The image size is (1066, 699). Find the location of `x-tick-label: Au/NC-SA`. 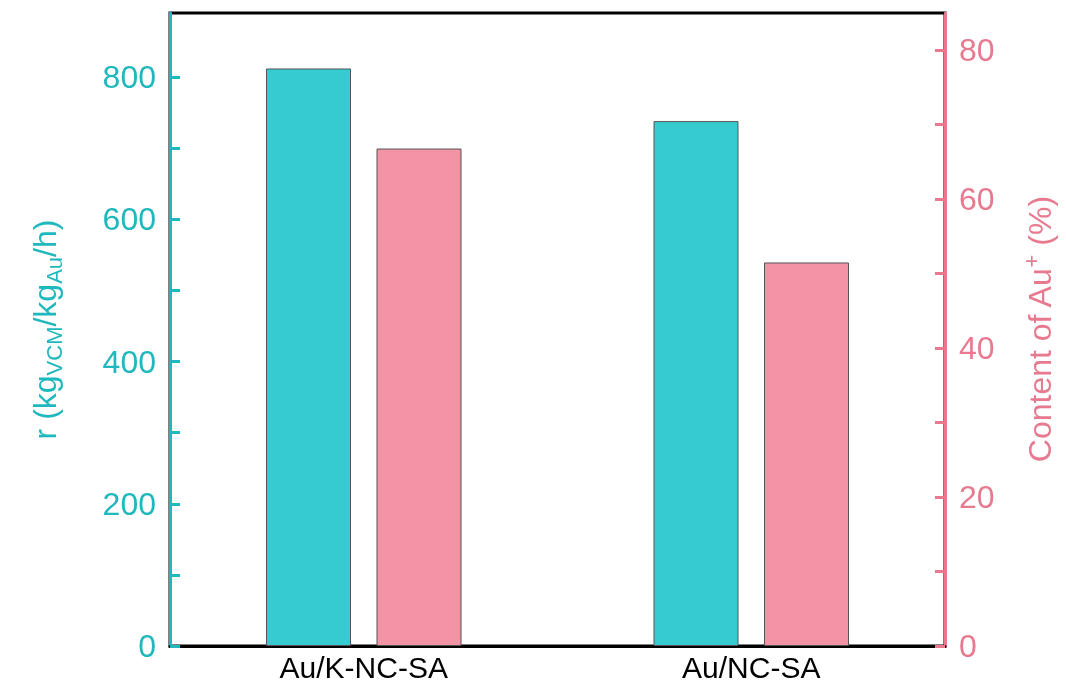

x-tick-label: Au/NC-SA is located at coordinates (751, 667).